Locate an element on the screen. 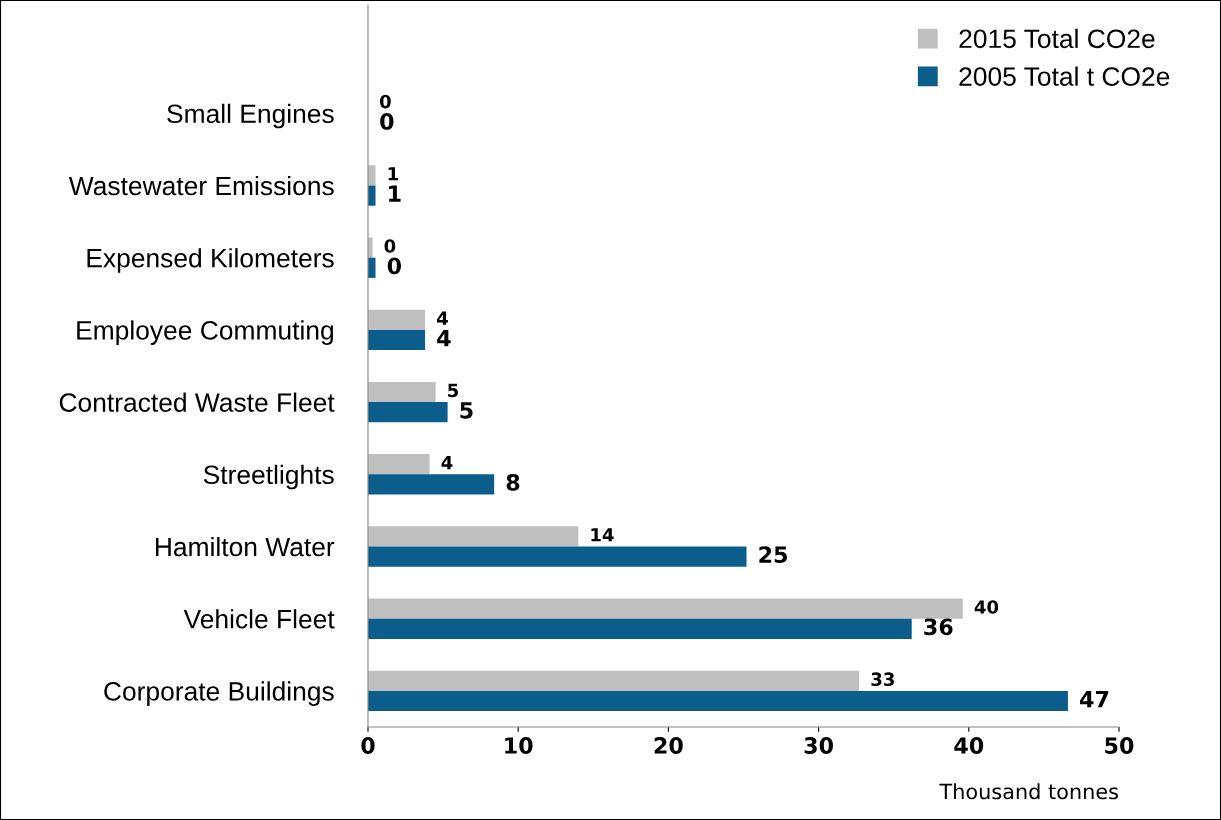 This screenshot has height=820, width=1221. y-tick-label: Streetlights is located at coordinates (268, 477).